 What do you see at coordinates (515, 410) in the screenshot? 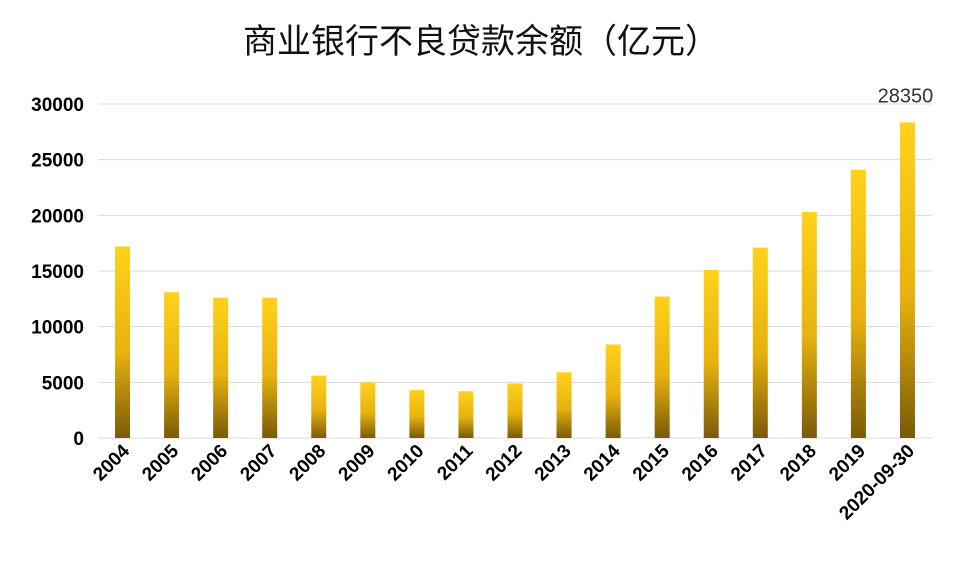
I see `bar-2012` at bounding box center [515, 410].